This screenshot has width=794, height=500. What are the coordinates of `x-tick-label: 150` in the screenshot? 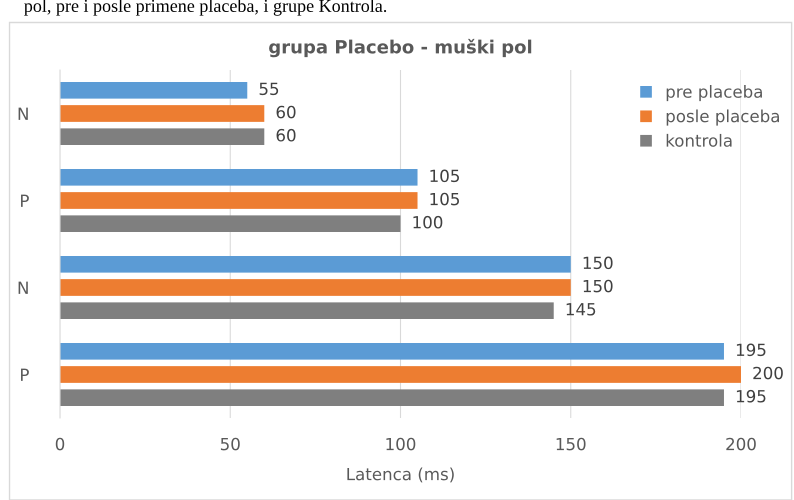 It's located at (571, 444).